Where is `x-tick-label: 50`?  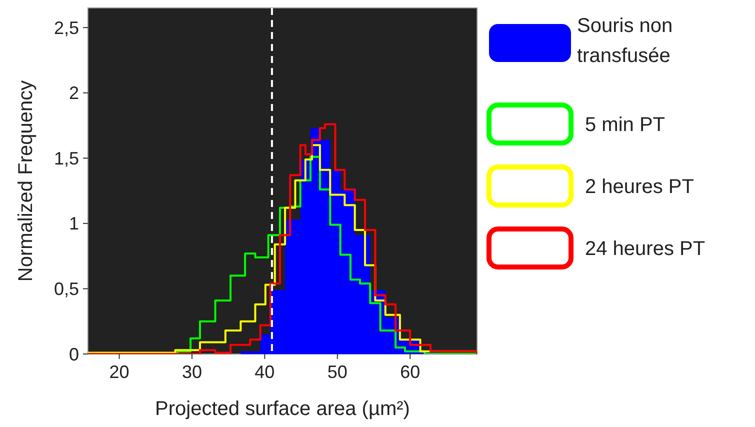 x-tick-label: 50 is located at coordinates (337, 372).